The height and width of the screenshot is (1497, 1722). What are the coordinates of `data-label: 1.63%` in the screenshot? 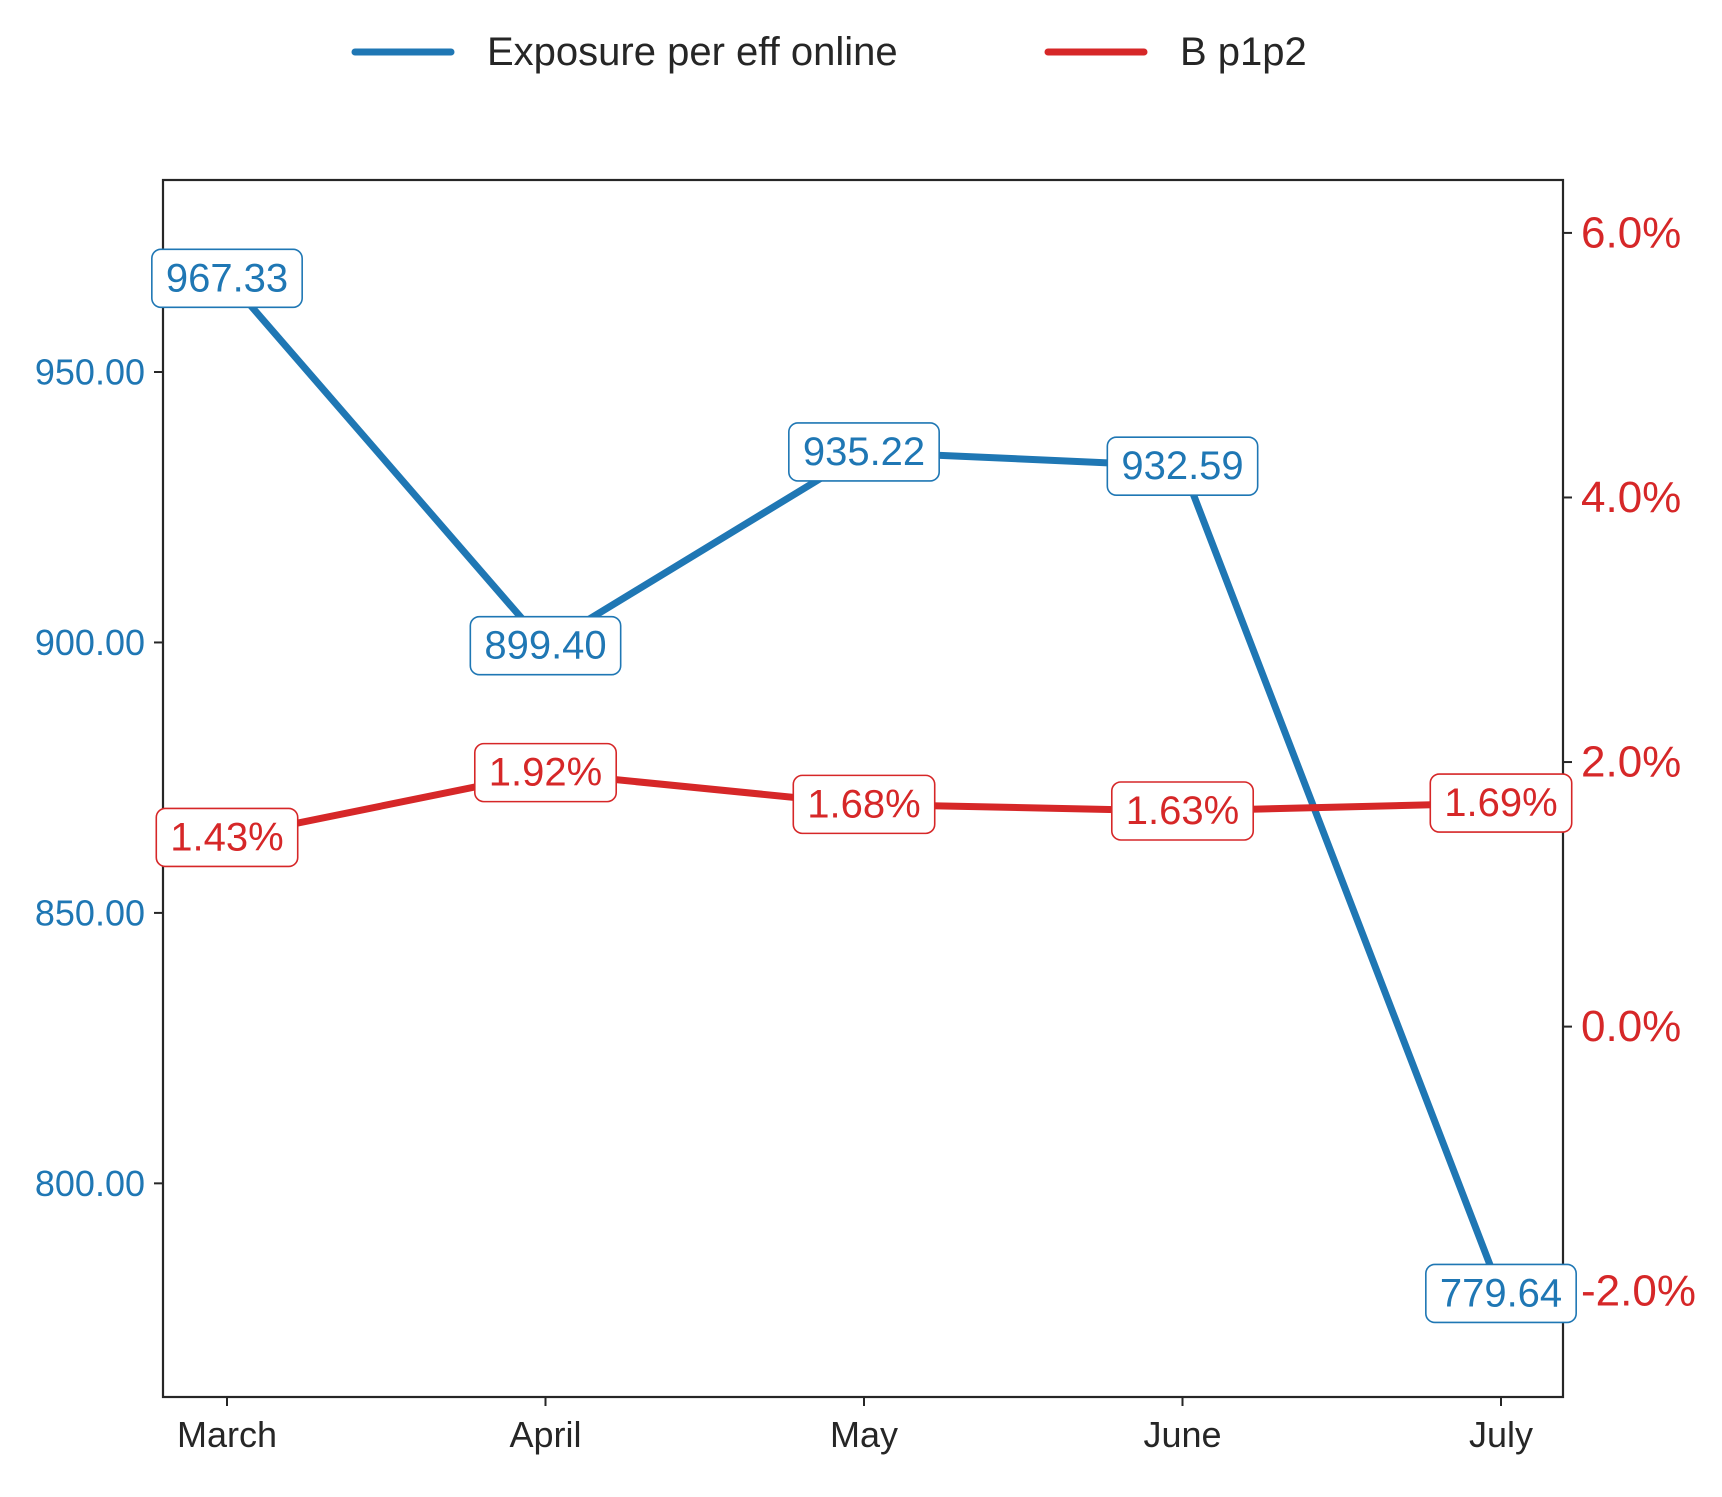 It's located at (1182, 811).